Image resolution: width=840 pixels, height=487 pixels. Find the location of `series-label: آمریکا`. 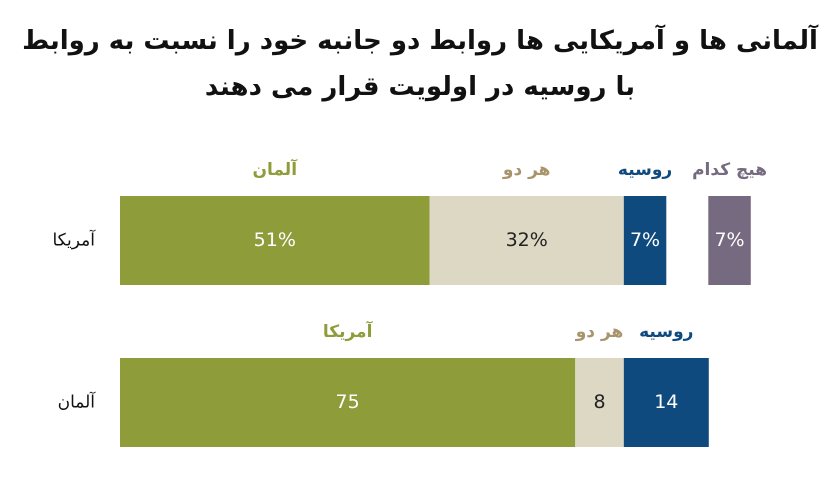

series-label: آمریکا is located at coordinates (348, 331).